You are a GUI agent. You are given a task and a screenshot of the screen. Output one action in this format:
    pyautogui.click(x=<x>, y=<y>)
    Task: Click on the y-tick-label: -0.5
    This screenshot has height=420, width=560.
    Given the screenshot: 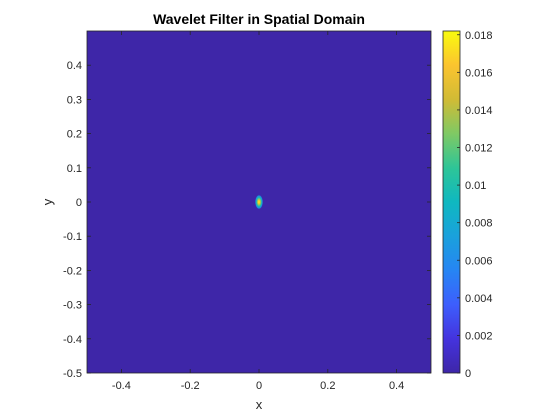 What is the action you would take?
    pyautogui.click(x=72, y=374)
    